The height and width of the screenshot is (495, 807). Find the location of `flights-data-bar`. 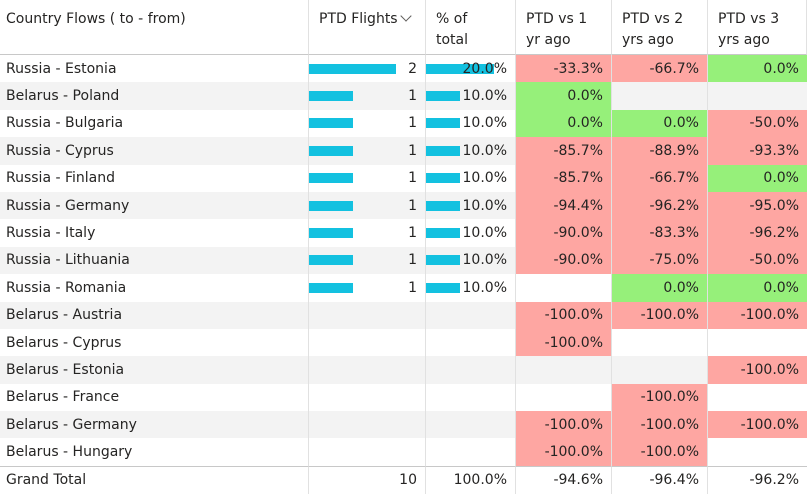

flights-data-bar is located at coordinates (331, 178).